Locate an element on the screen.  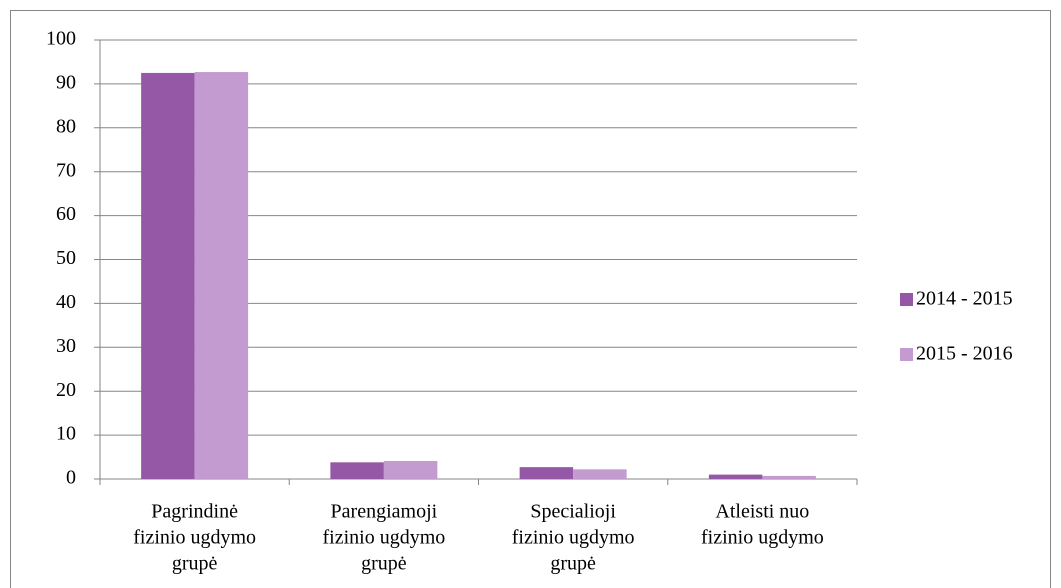
y-tick-label: 90 is located at coordinates (66, 82).